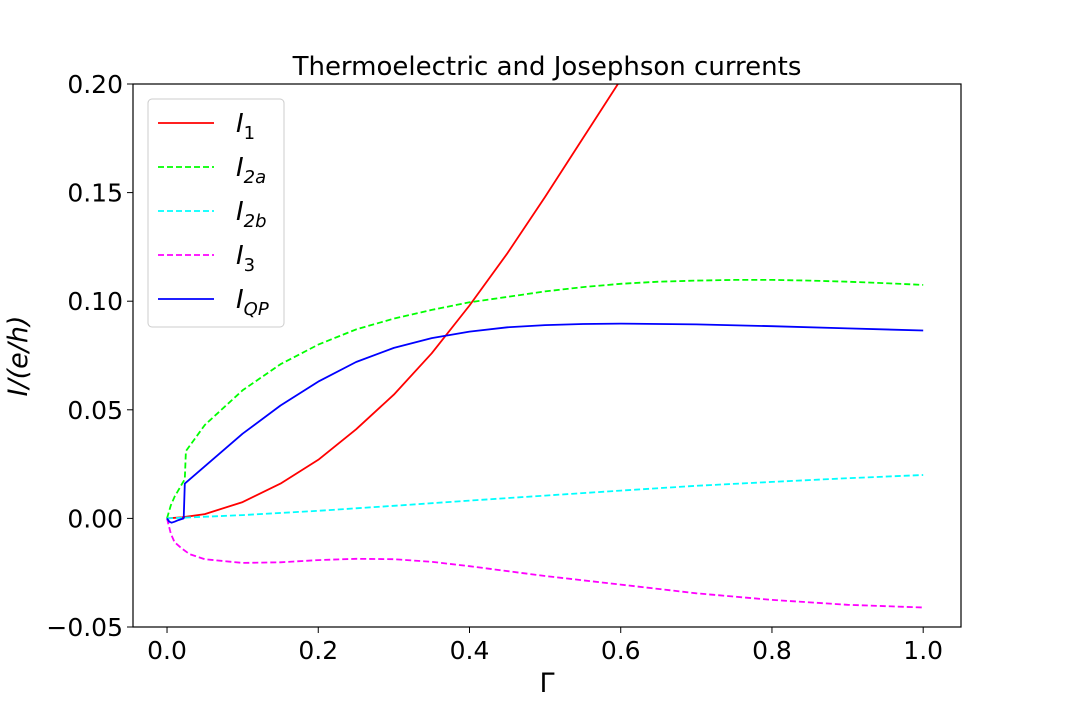 Image resolution: width=1067 pixels, height=704 pixels. I want to click on x-tick-label: 1.0, so click(923, 650).